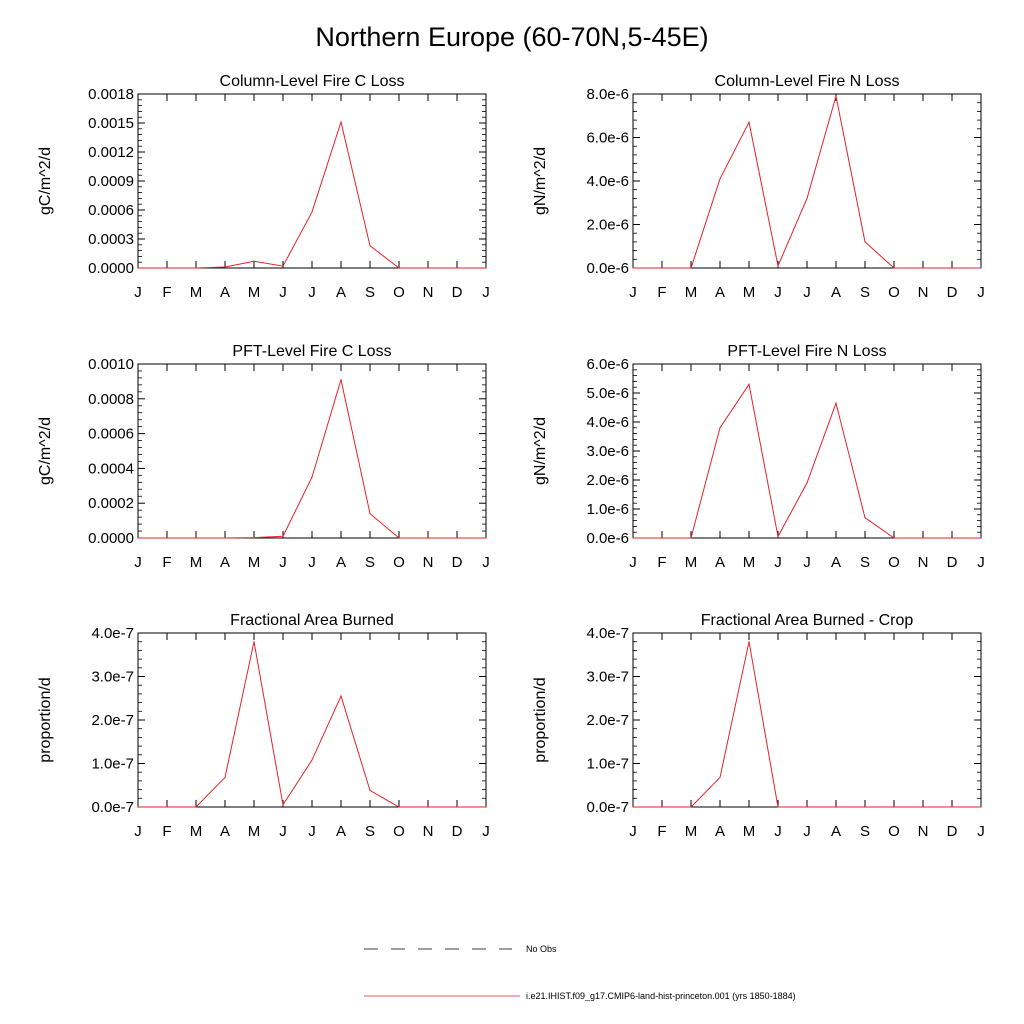 The image size is (1024, 1024). What do you see at coordinates (607, 451) in the screenshot?
I see `y-tick-label: 3.0e-6` at bounding box center [607, 451].